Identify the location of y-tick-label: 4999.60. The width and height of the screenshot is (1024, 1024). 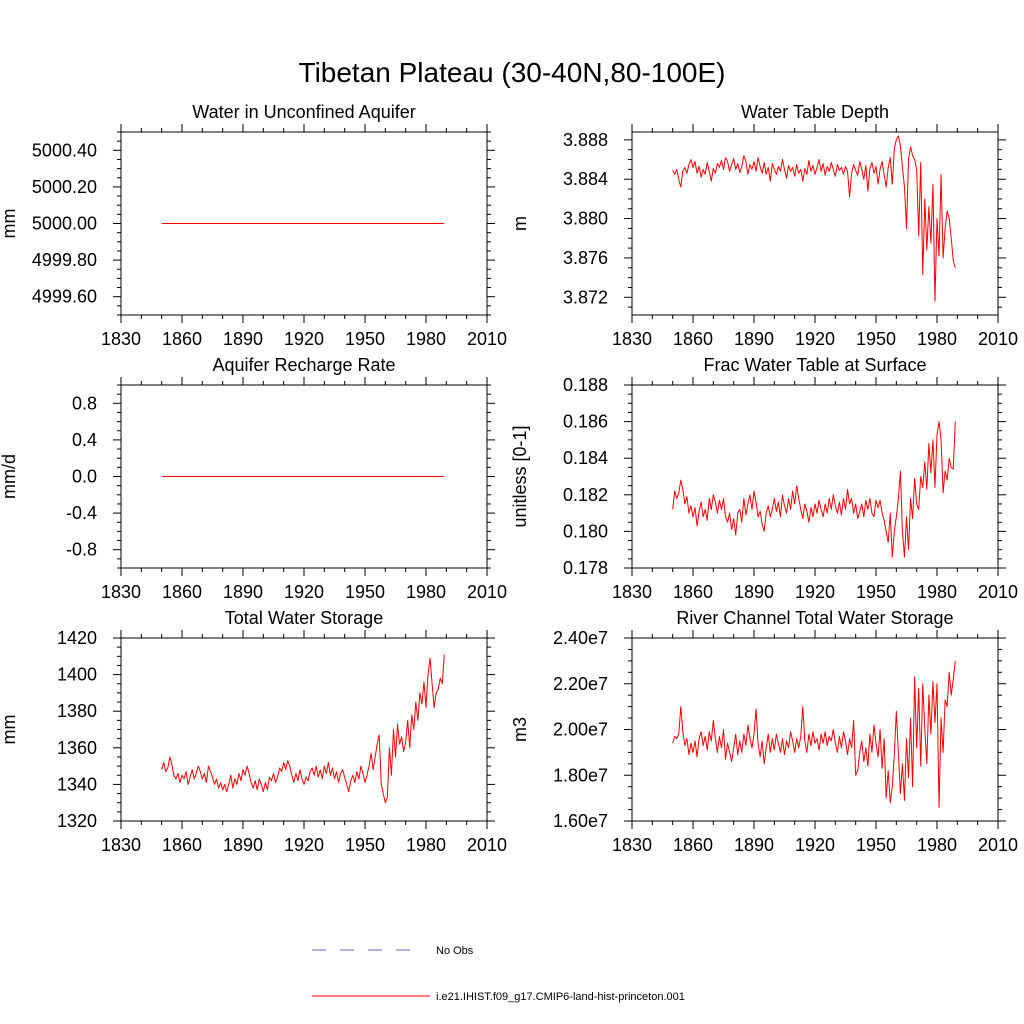
(64, 297).